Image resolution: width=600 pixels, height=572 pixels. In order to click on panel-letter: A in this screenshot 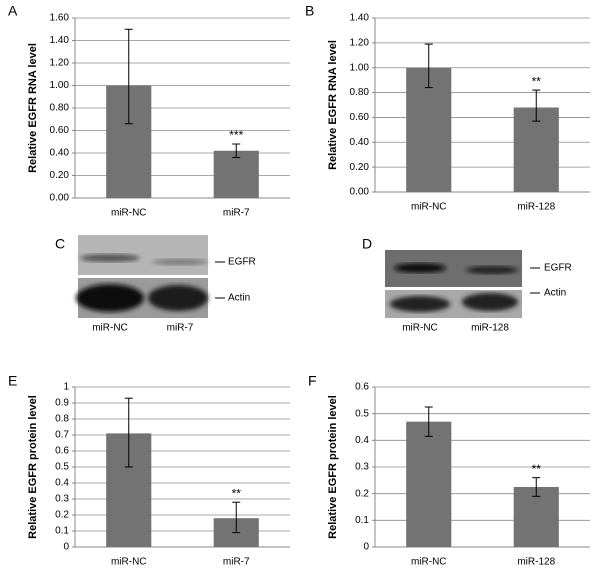, I will do `click(13, 11)`.